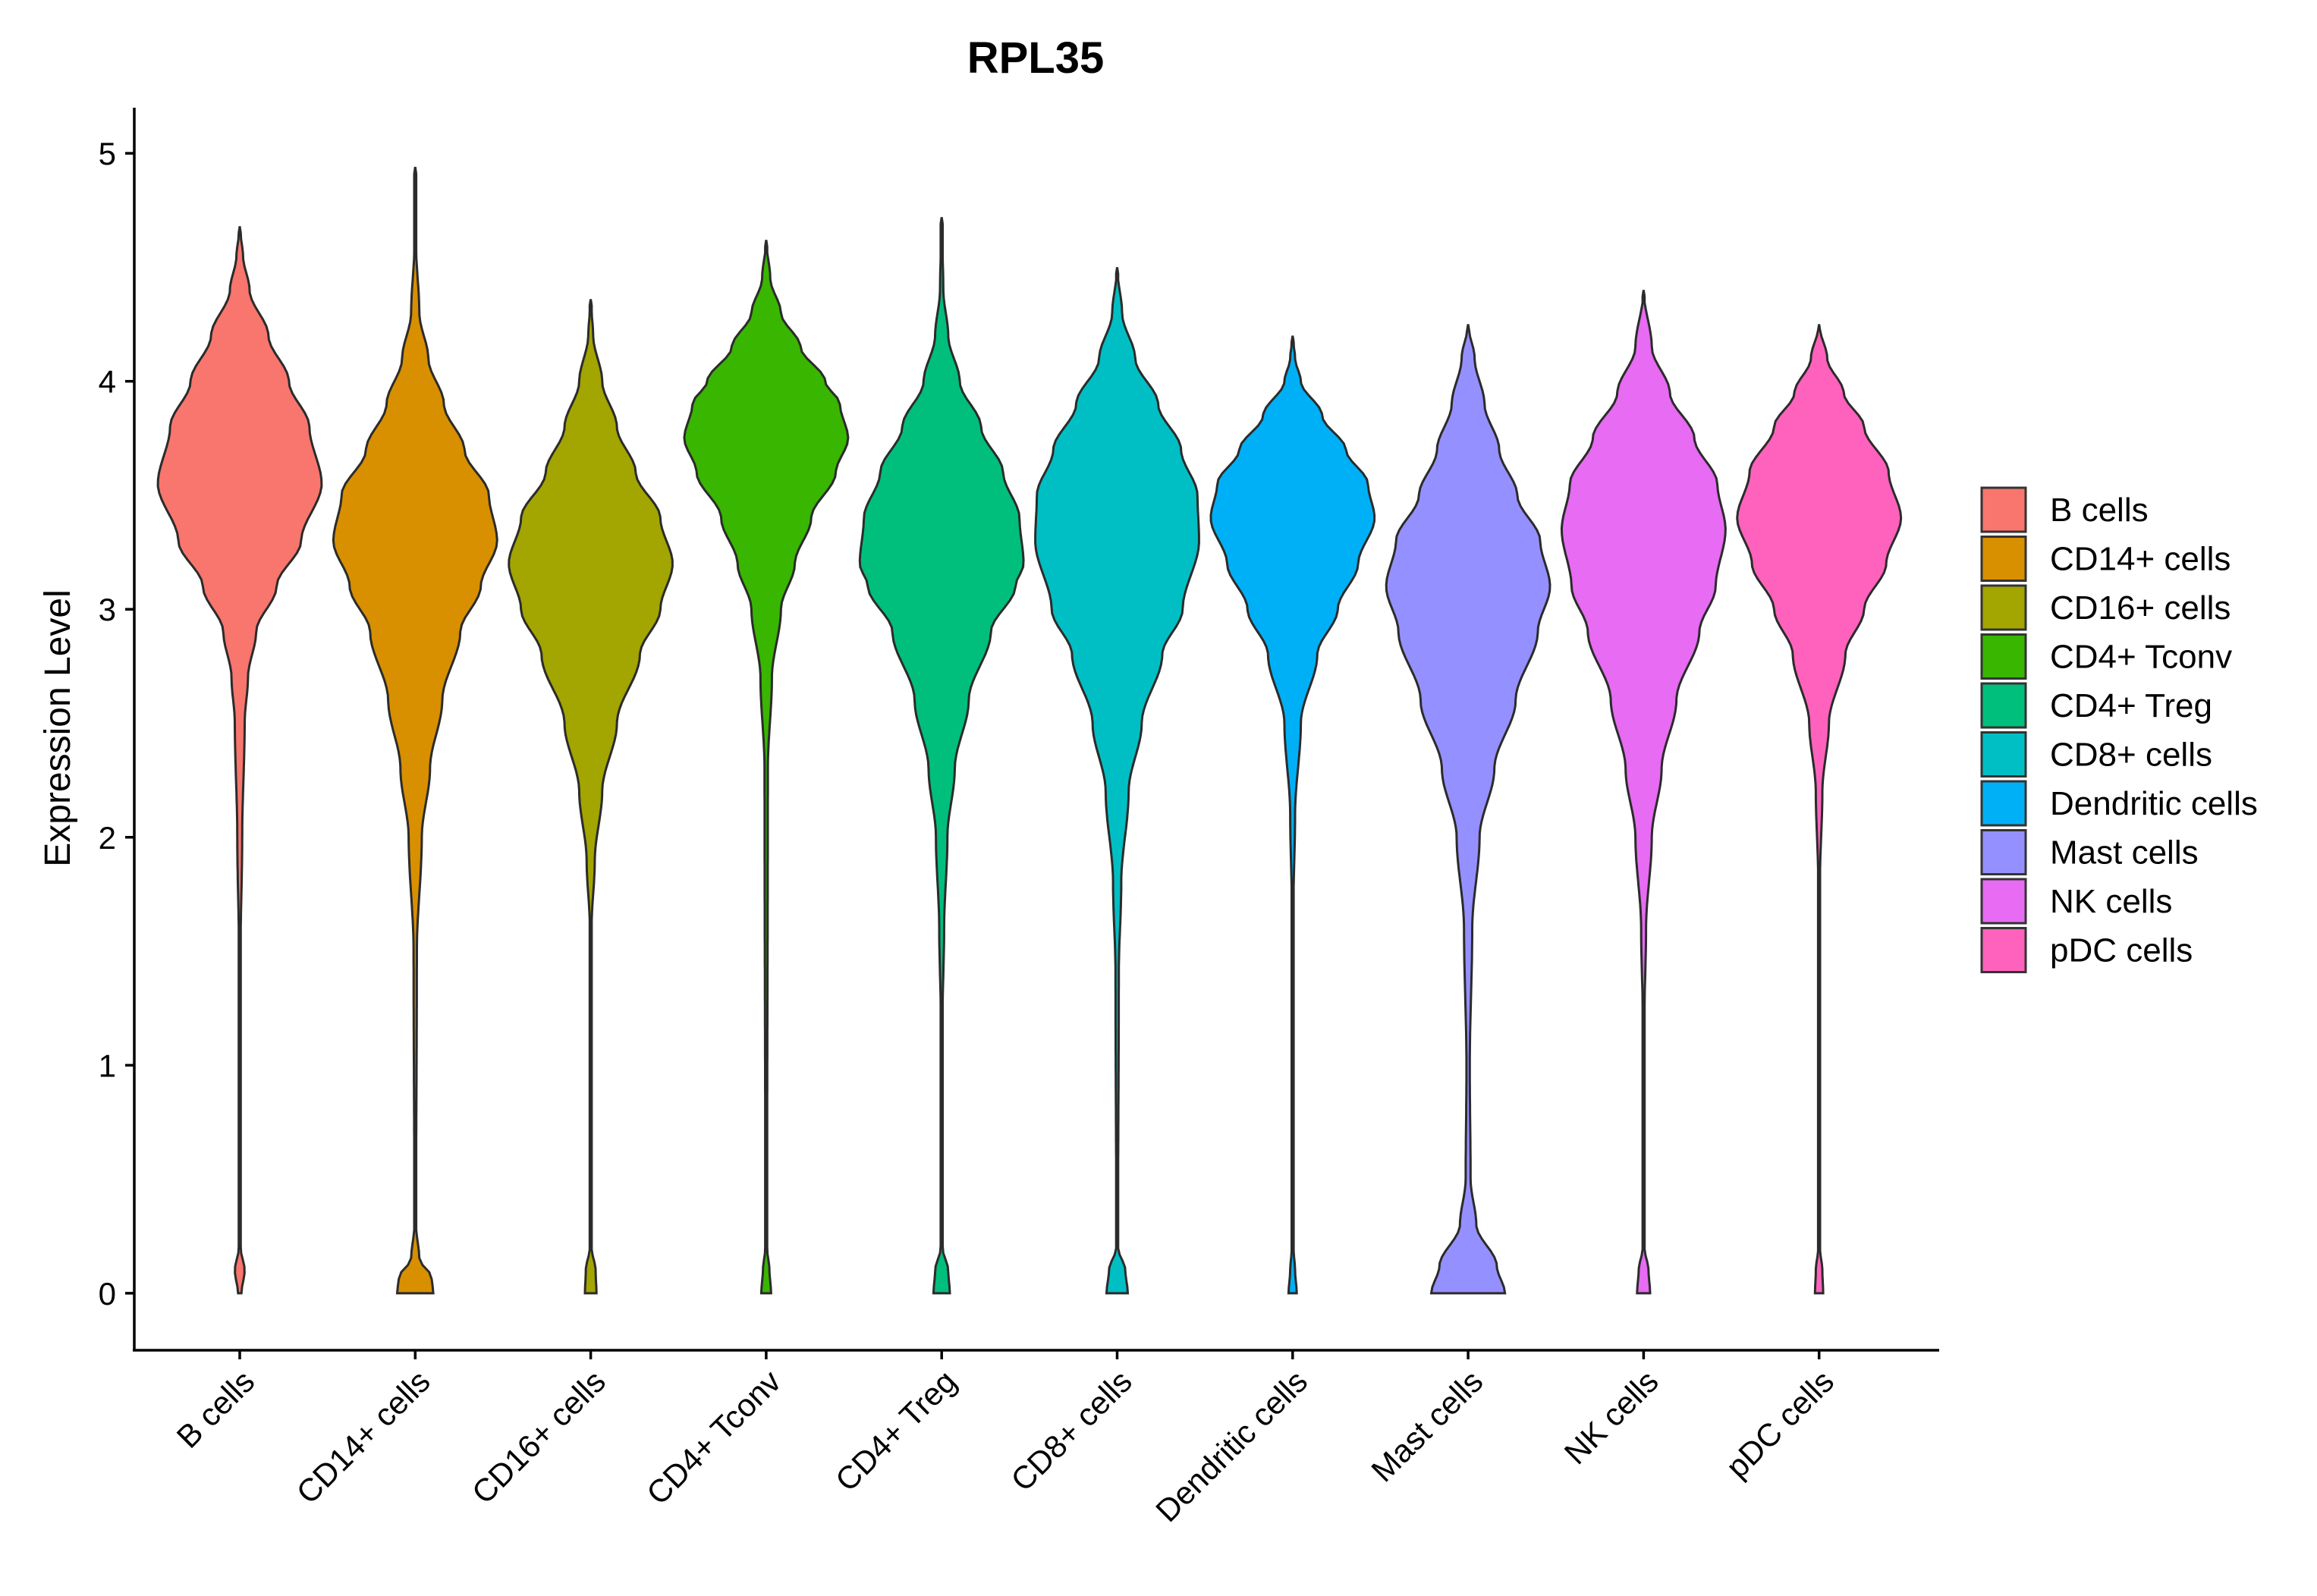 The width and height of the screenshot is (2317, 1596). Describe the element at coordinates (2154, 803) in the screenshot. I see `legend-label-dendritic-cells: Dendritic cells` at that location.